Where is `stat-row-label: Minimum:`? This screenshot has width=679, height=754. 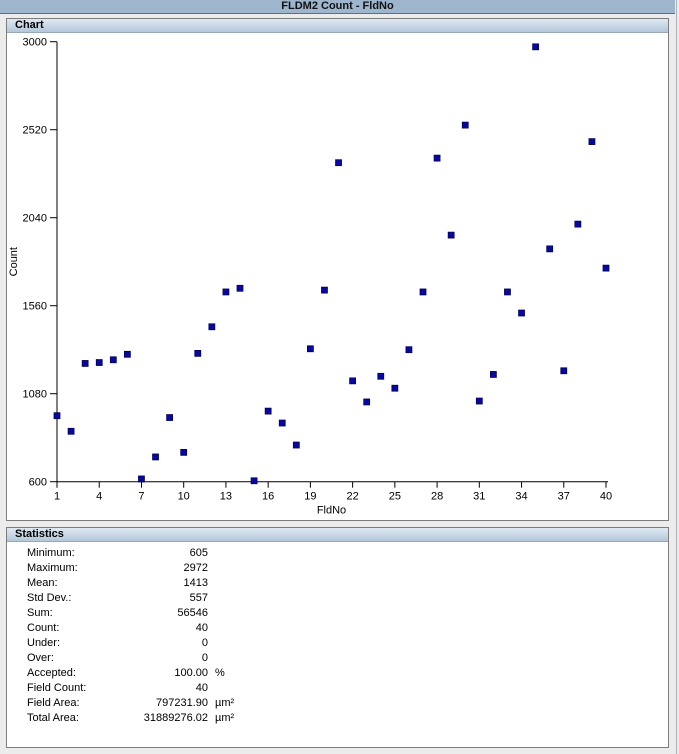
stat-row-label: Minimum: is located at coordinates (51, 553).